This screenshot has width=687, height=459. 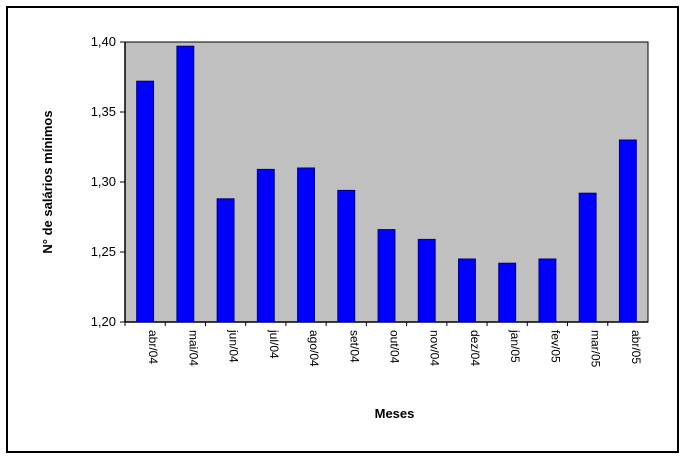 What do you see at coordinates (435, 348) in the screenshot?
I see `x-tick-label: nov/04` at bounding box center [435, 348].